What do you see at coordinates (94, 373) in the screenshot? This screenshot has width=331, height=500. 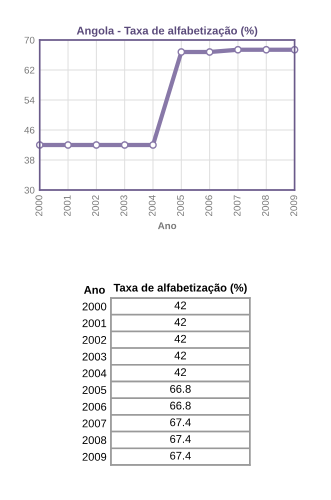 I see `y-tick-label: 2004` at bounding box center [94, 373].